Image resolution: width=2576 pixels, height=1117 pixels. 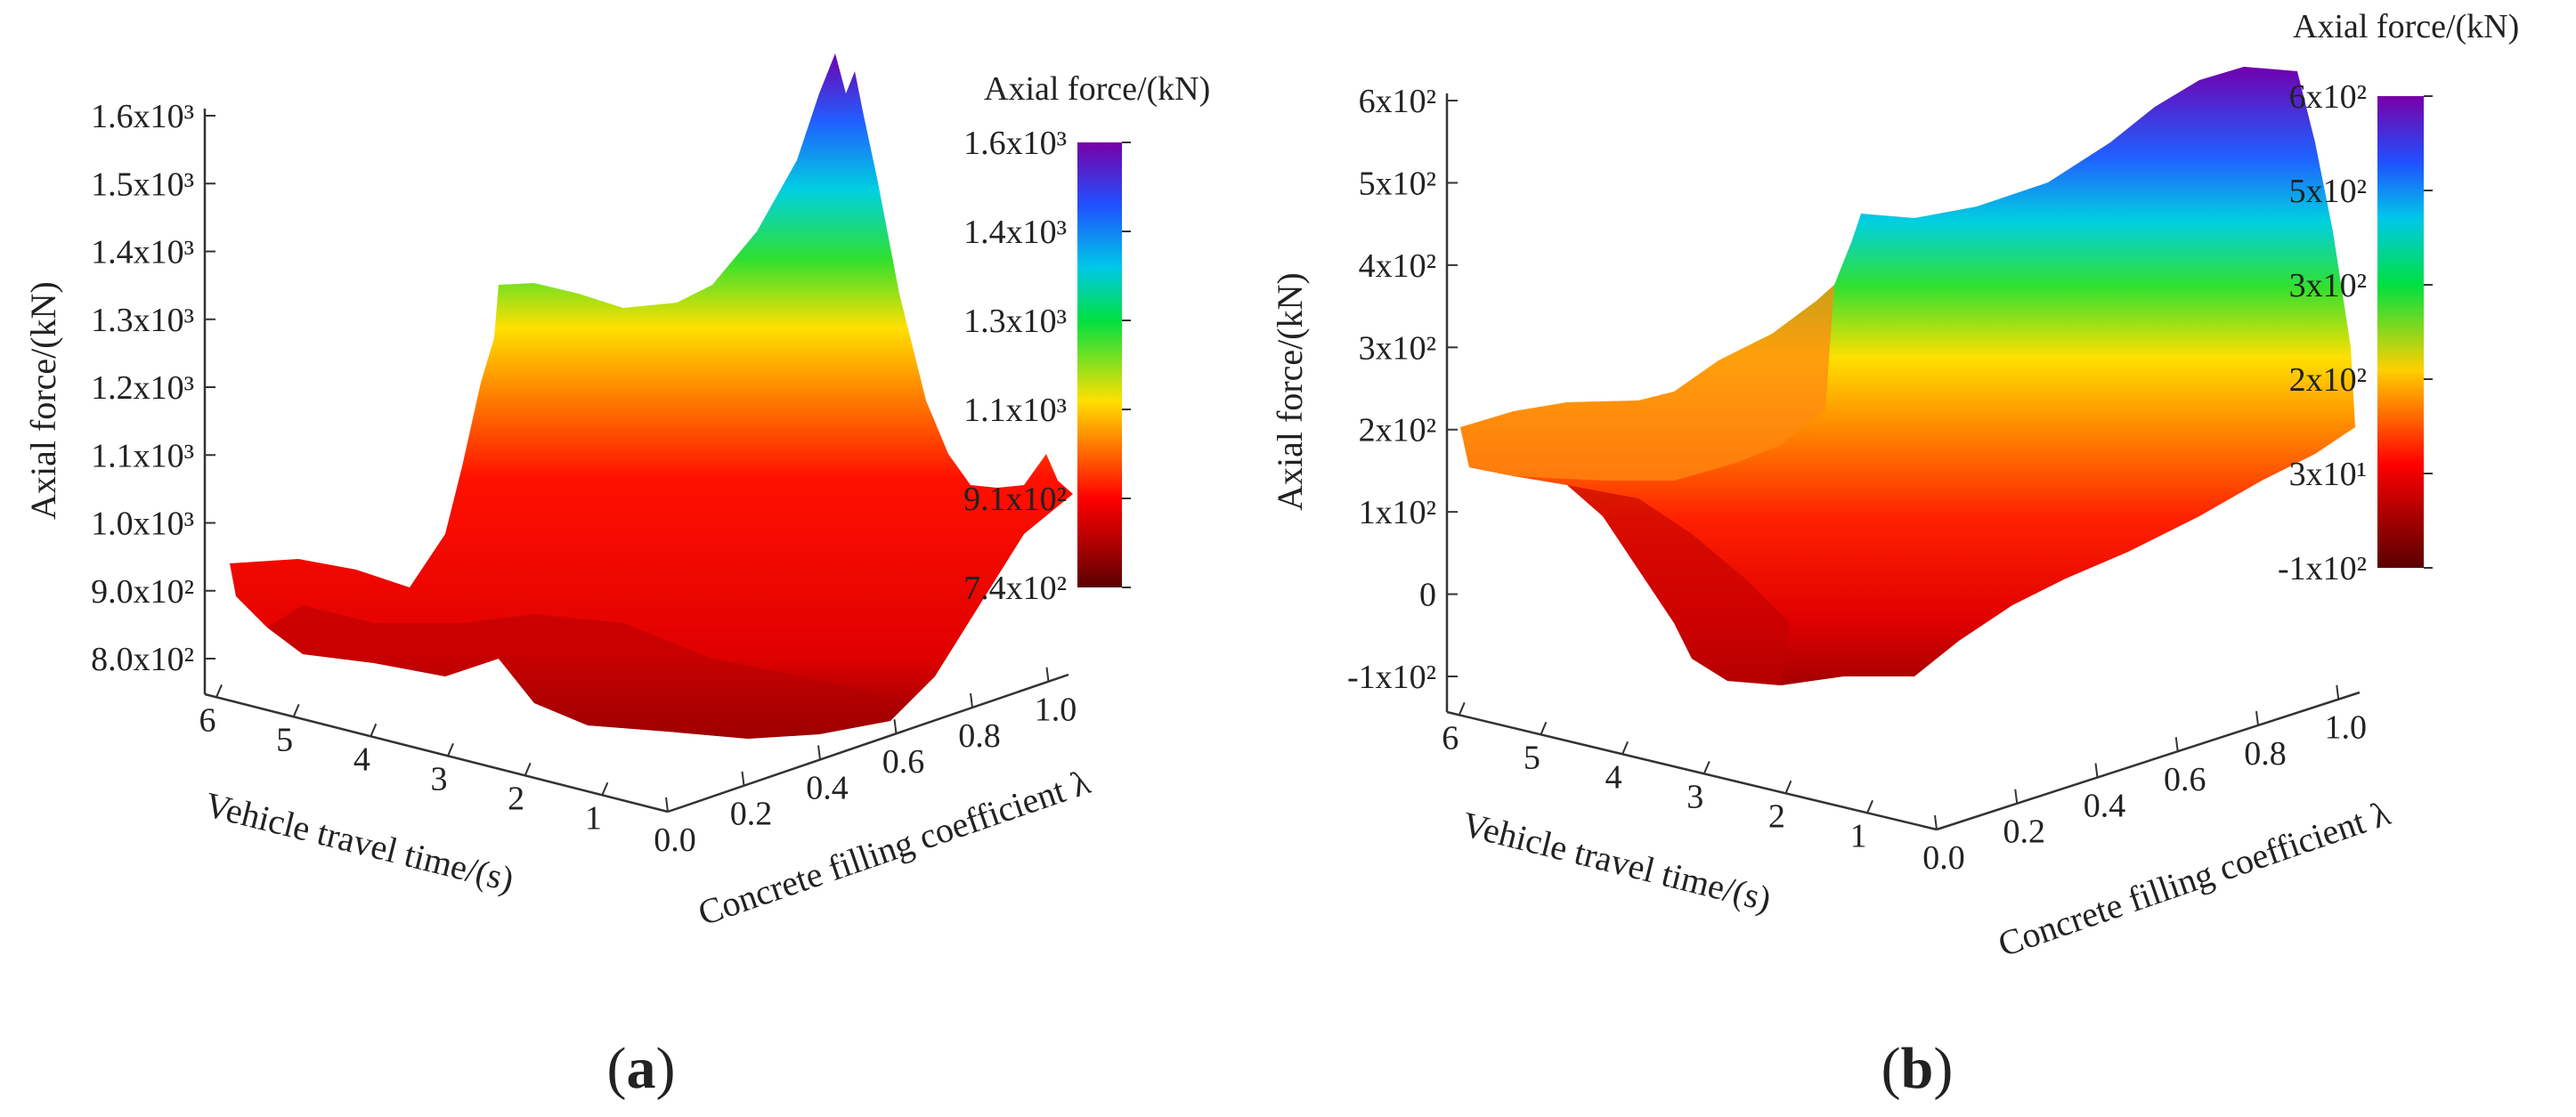 I want to click on x-tick-label: 4, so click(x=1613, y=777).